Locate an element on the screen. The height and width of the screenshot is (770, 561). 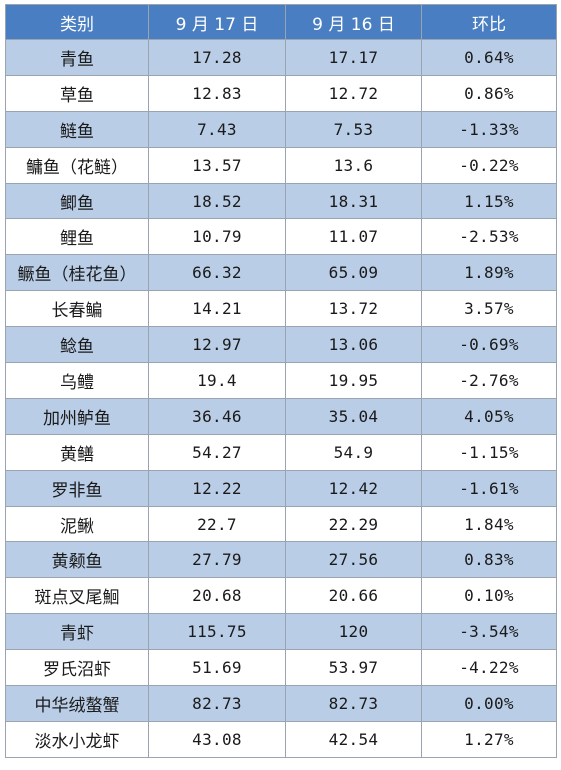
header-sep17: 9 月 17 日 is located at coordinates (217, 22).